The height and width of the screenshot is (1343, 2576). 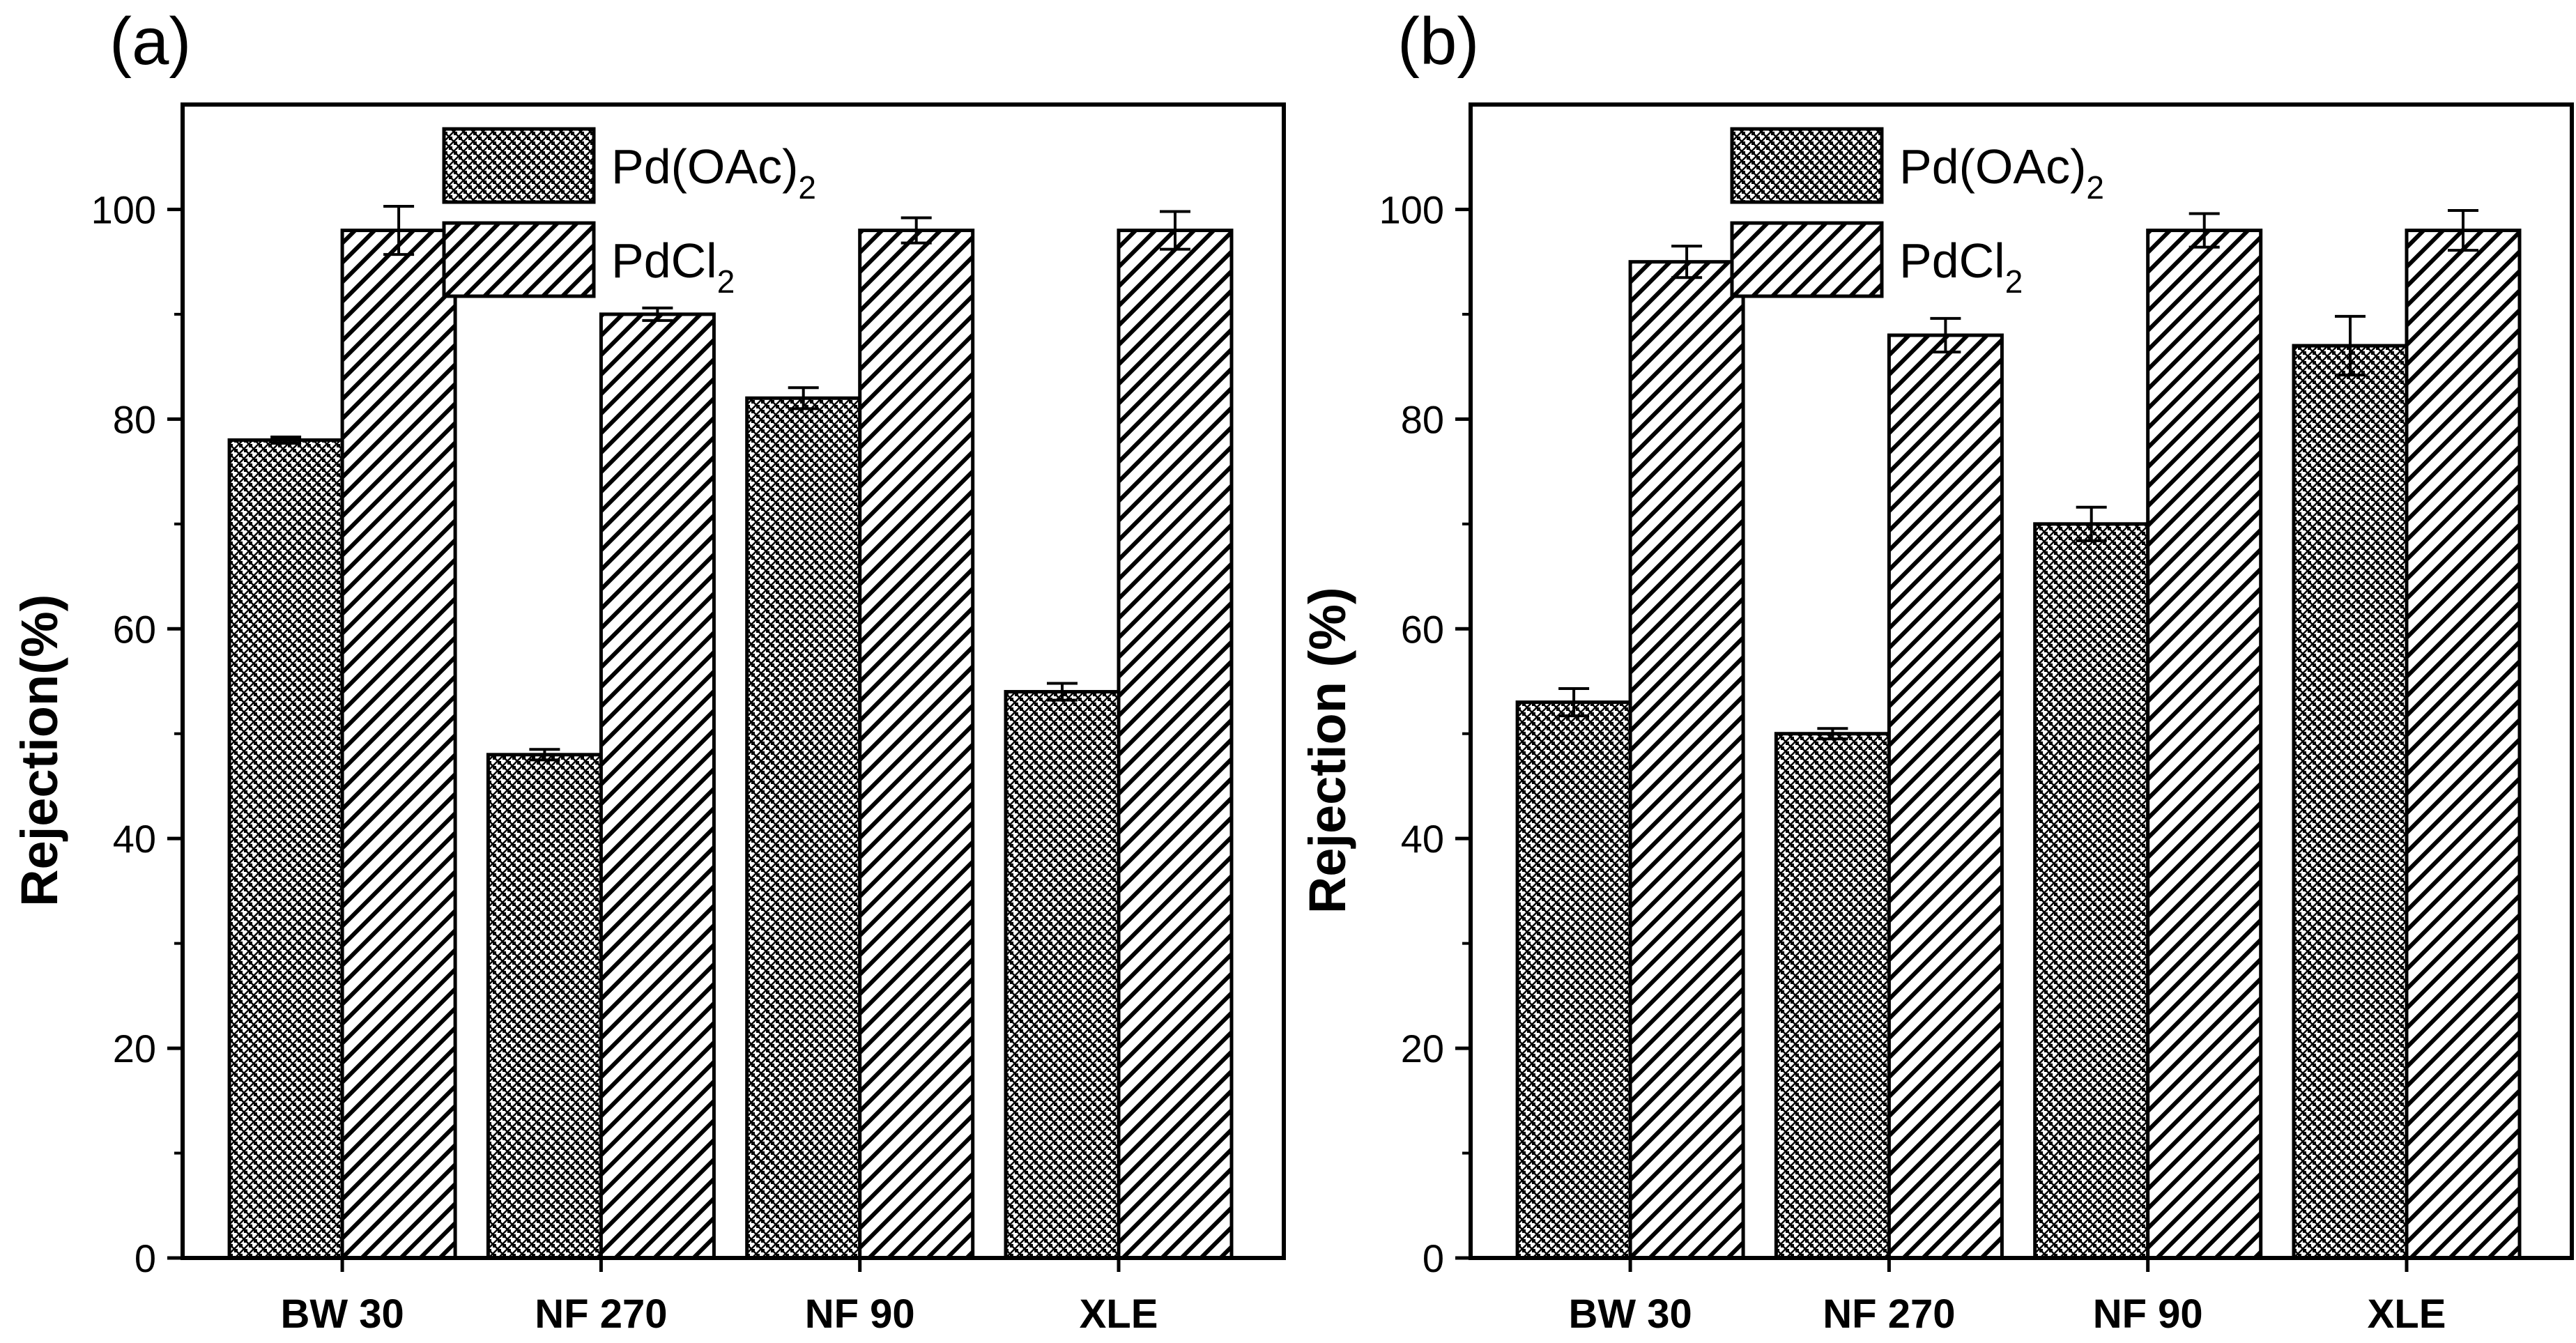 What do you see at coordinates (39, 750) in the screenshot?
I see `y-axis-title: Rejection(%)` at bounding box center [39, 750].